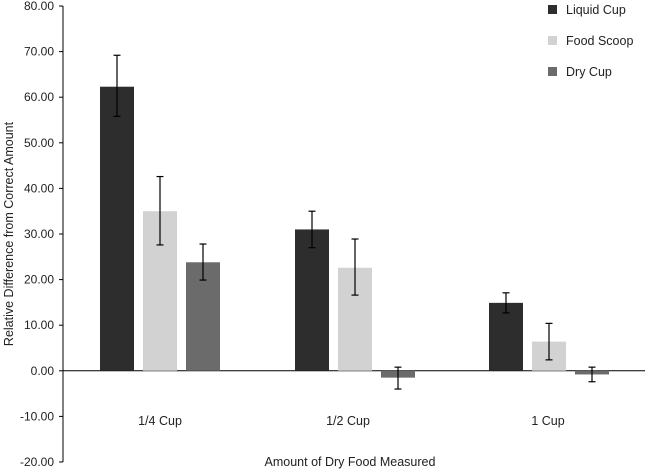  I want to click on category-labels: 1/4 Cup 1/2 Cup 1 Cup, so click(351, 421).